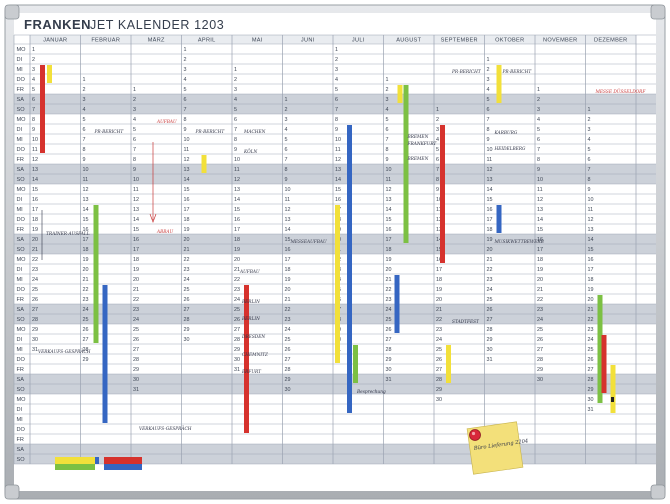 Image resolution: width=670 pixels, height=504 pixels. What do you see at coordinates (408, 41) in the screenshot?
I see `month-header: AUGUST` at bounding box center [408, 41].